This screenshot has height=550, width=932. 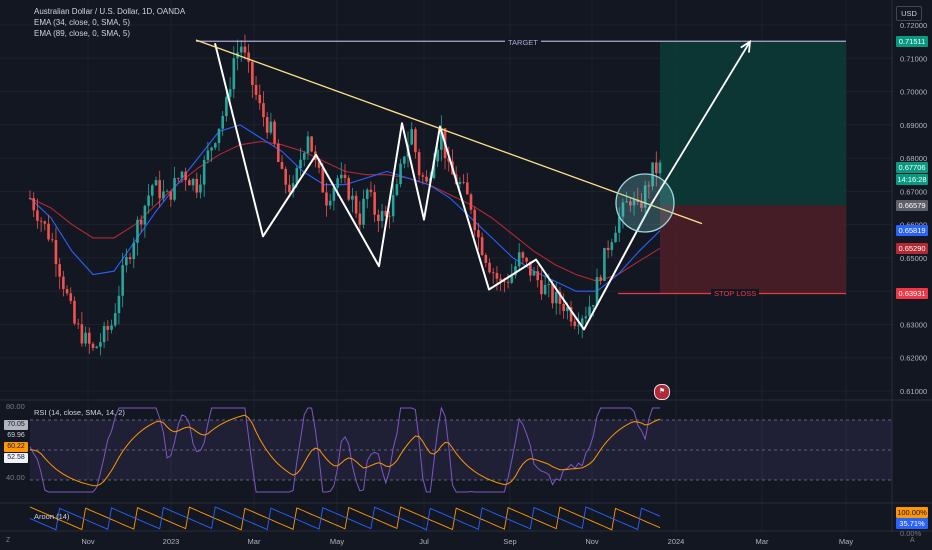 What do you see at coordinates (753, 167) in the screenshot?
I see `profit-zone` at bounding box center [753, 167].